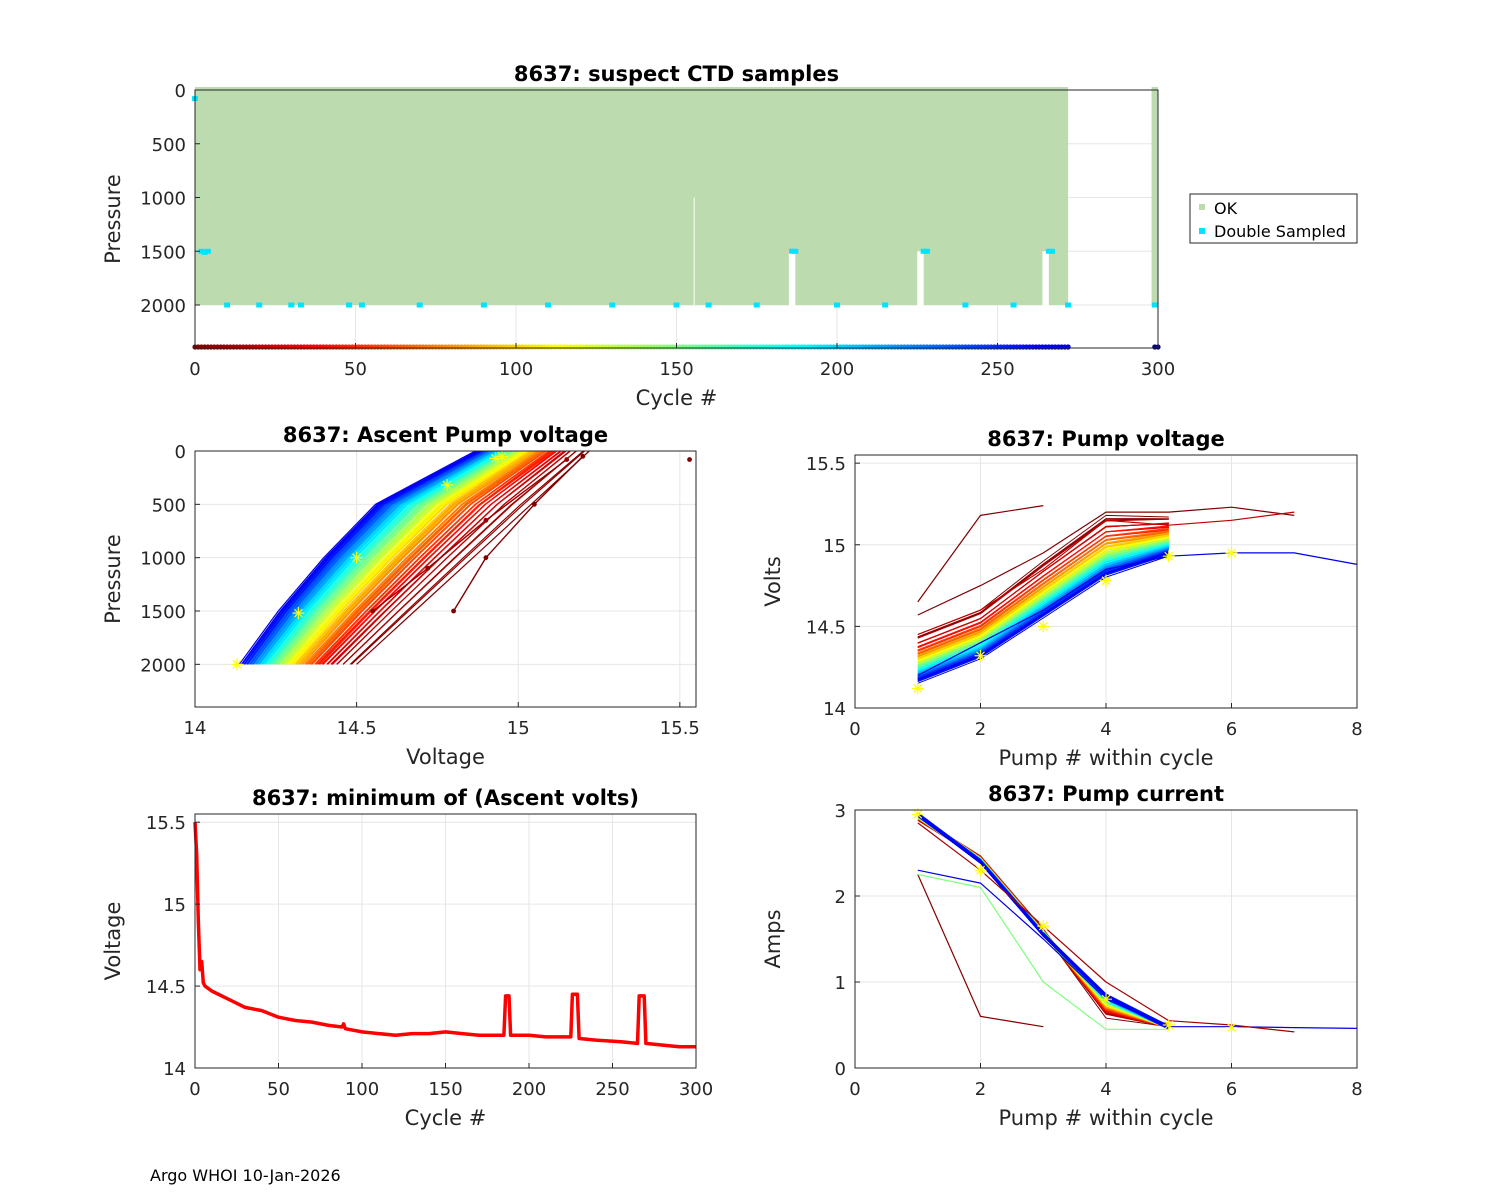 The width and height of the screenshot is (1500, 1200). I want to click on y-axis-label: Amps, so click(773, 938).